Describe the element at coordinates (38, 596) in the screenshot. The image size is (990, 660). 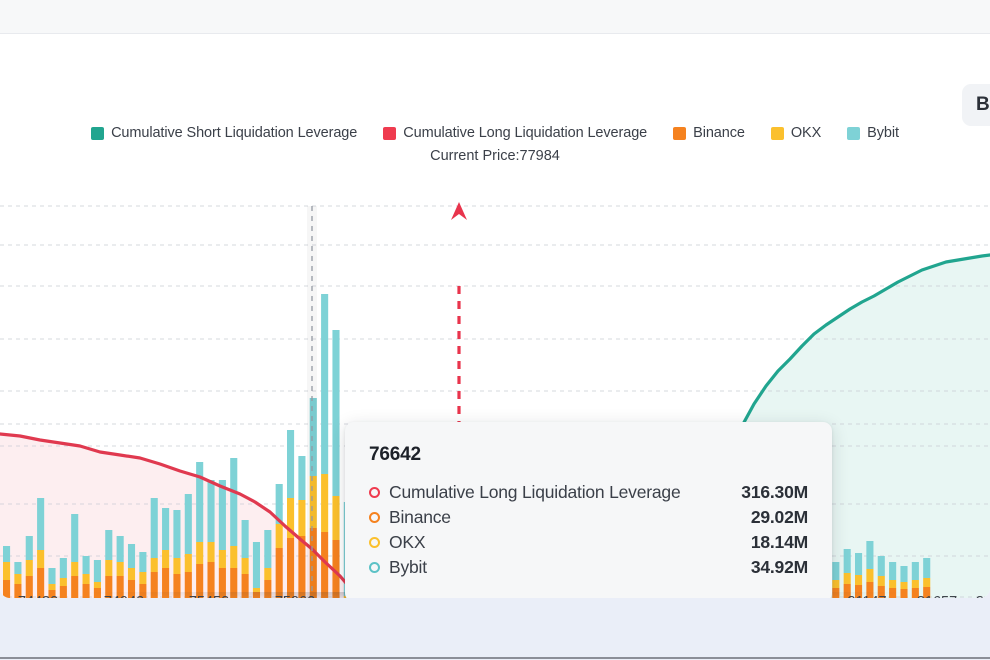
I see `x-axis-tick-label: 74432` at that location.